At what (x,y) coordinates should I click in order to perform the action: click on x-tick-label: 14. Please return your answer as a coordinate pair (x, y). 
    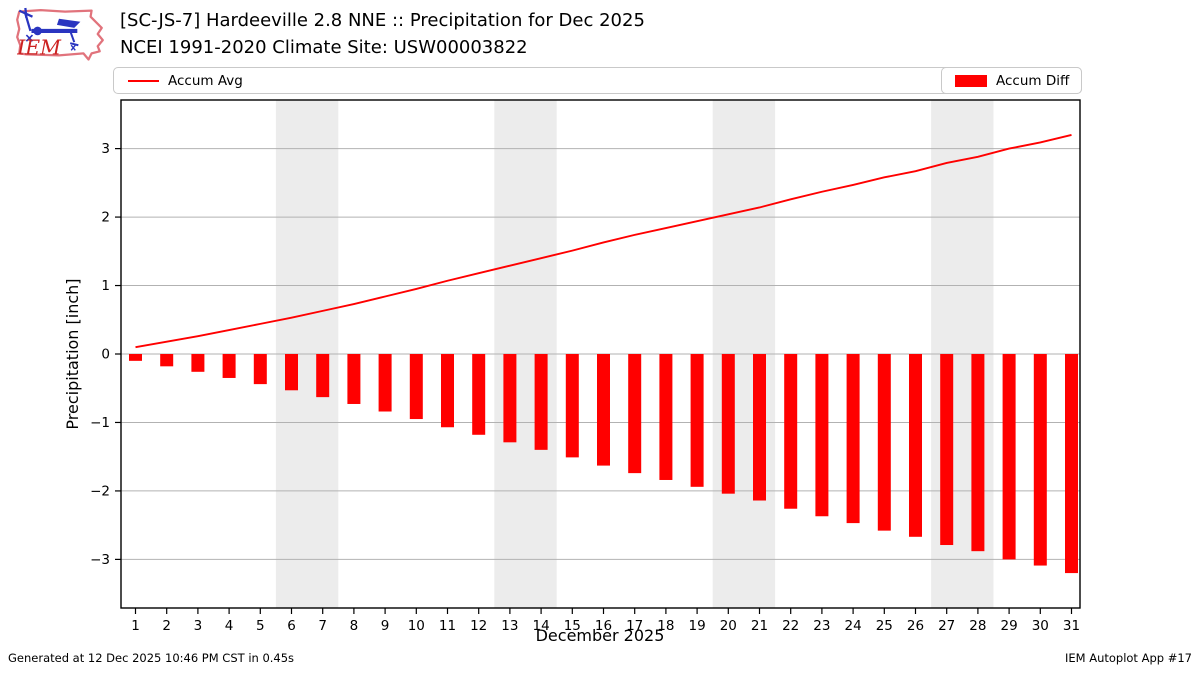
    Looking at the image, I should click on (541, 626).